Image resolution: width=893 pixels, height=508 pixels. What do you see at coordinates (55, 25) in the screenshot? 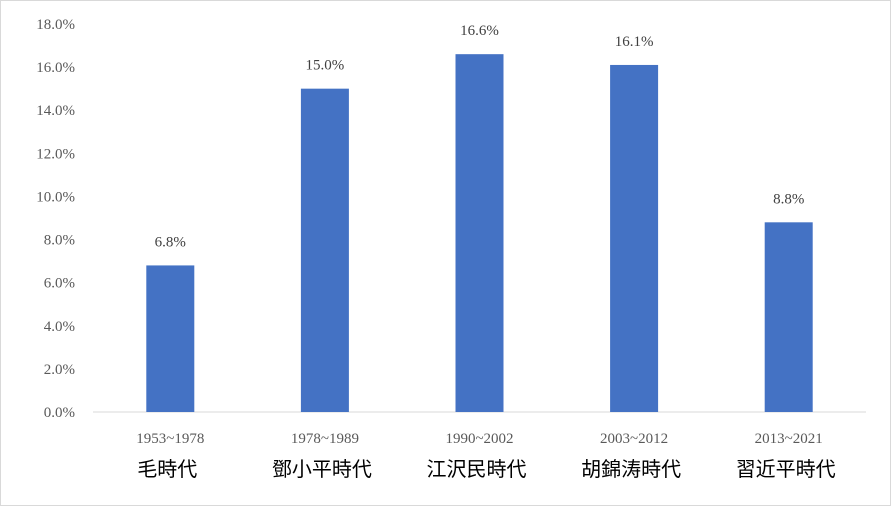
I see `y-tick-label: 18.0%` at bounding box center [55, 25].